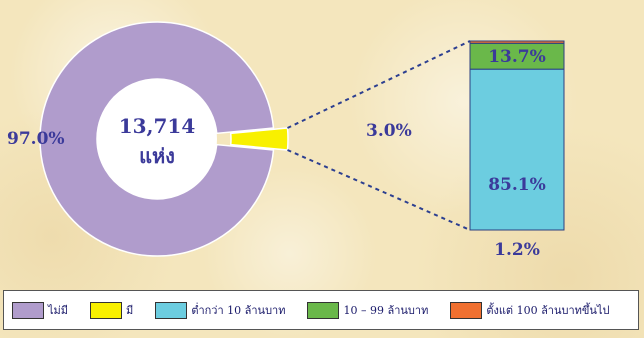 Image resolution: width=644 pixels, height=338 pixels. What do you see at coordinates (259, 139) in the screenshot?
I see `pie-slice-yes` at bounding box center [259, 139].